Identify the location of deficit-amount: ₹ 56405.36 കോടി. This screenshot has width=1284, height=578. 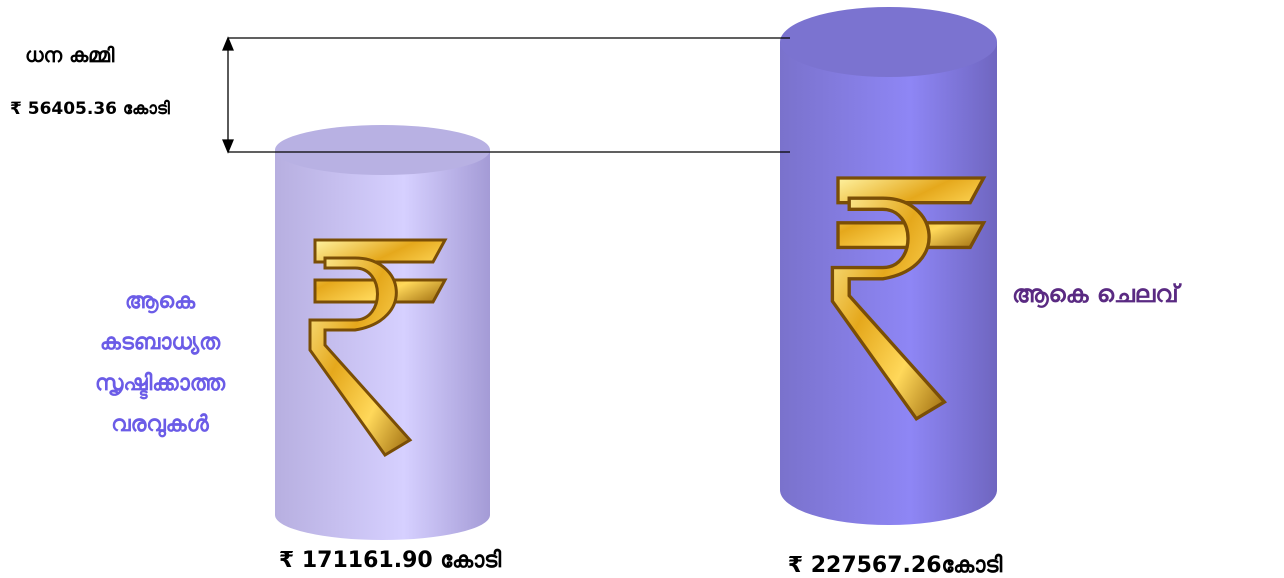
(90, 109).